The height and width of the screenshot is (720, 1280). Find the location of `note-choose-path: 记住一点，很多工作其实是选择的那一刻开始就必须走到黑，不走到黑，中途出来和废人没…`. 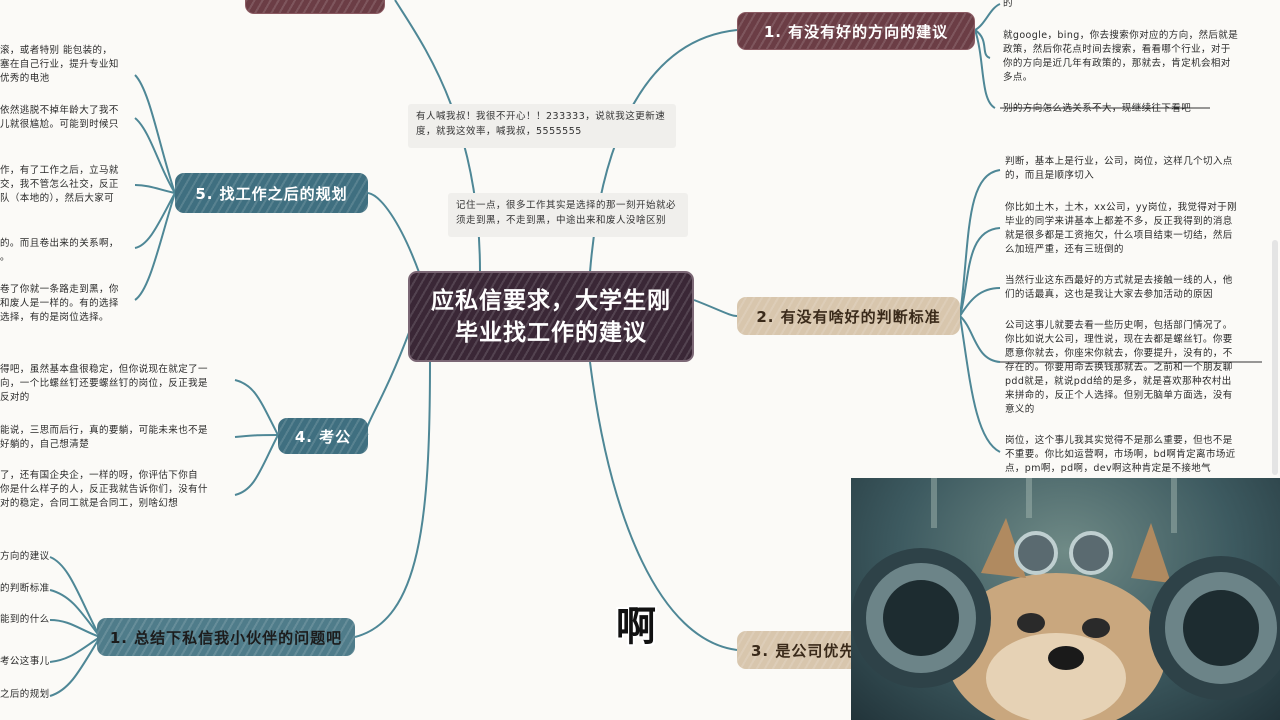

note-choose-path: 记住一点，很多工作其实是选择的那一刻开始就必须走到黑，不走到黑，中途出来和废人没… is located at coordinates (568, 215).